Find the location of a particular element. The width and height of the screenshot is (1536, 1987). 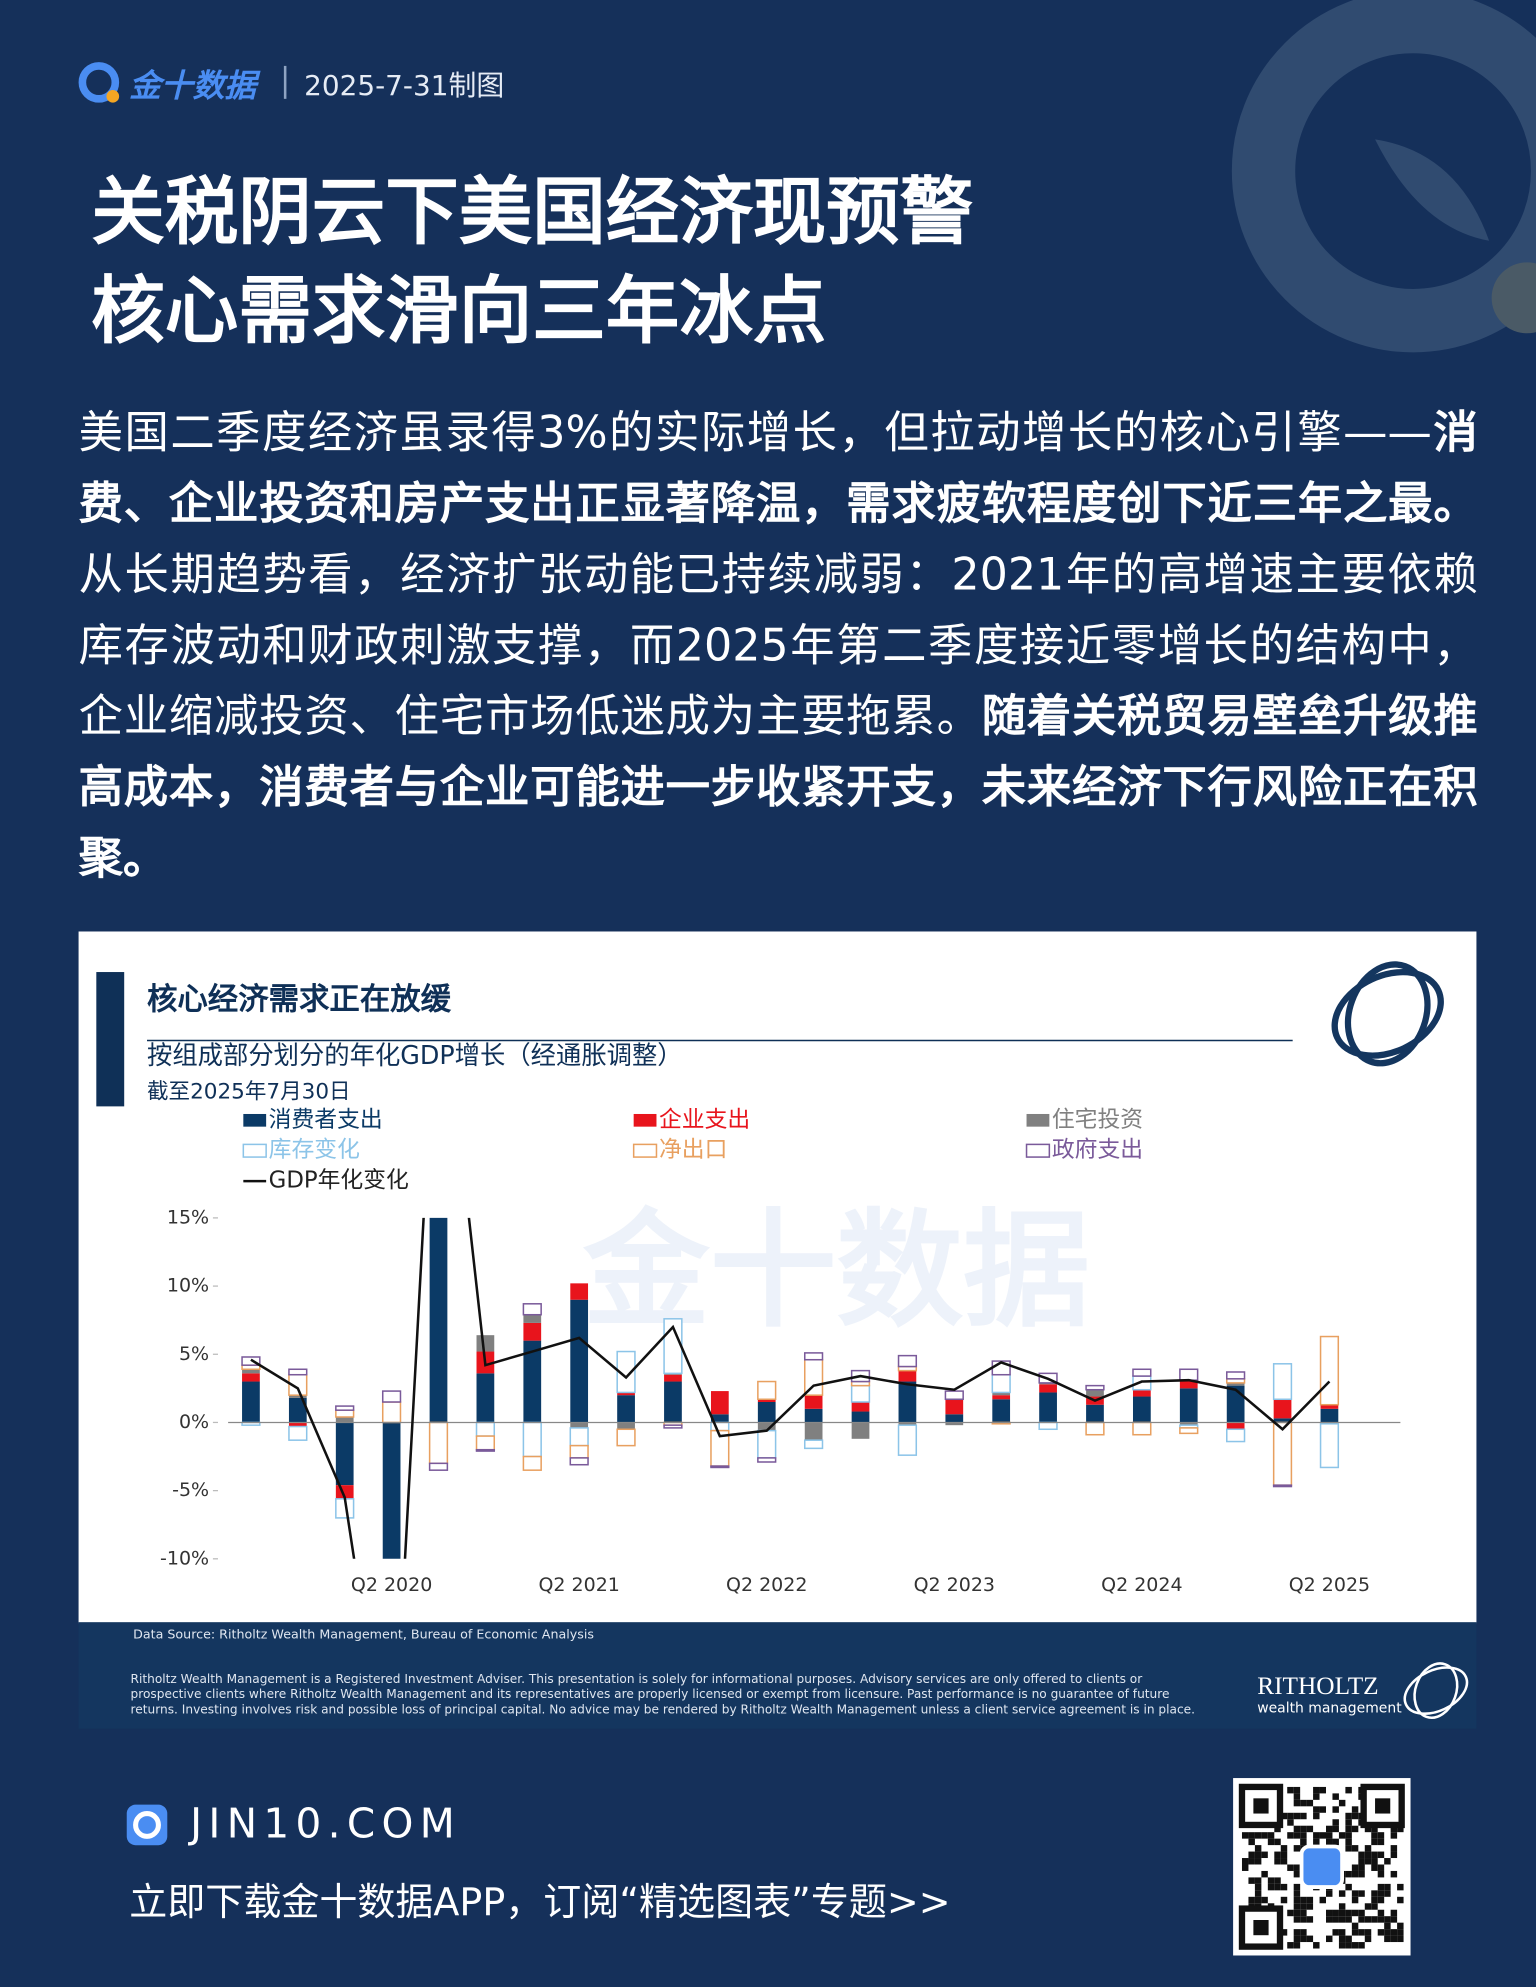

y-tick-label: 15% is located at coordinates (188, 1217).